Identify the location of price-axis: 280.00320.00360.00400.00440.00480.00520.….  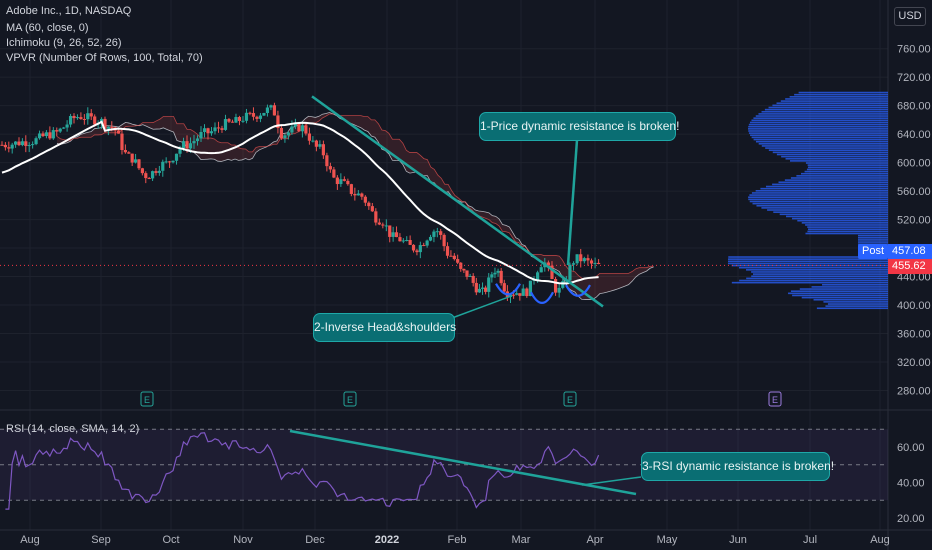
(914, 284).